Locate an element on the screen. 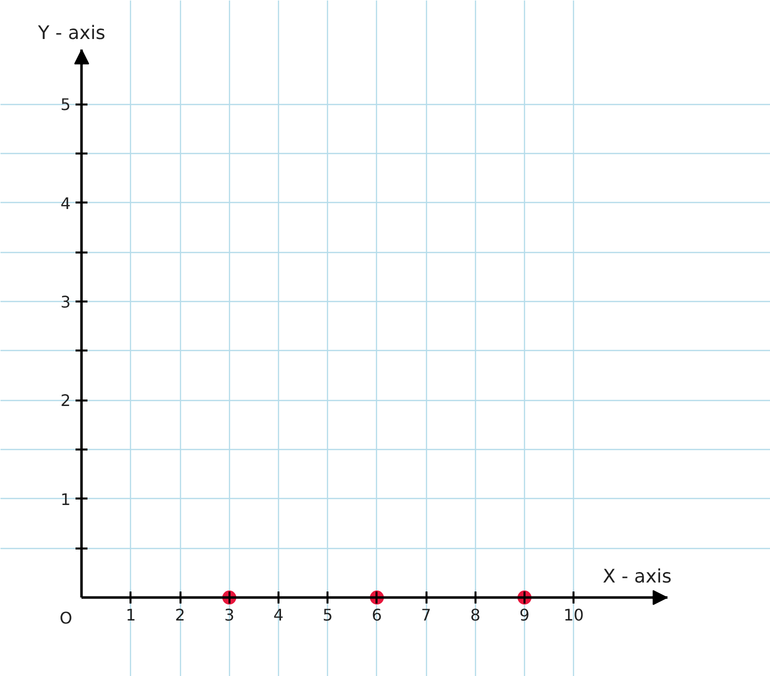 Image resolution: width=770 pixels, height=676 pixels. annotation: O is located at coordinates (66, 618).